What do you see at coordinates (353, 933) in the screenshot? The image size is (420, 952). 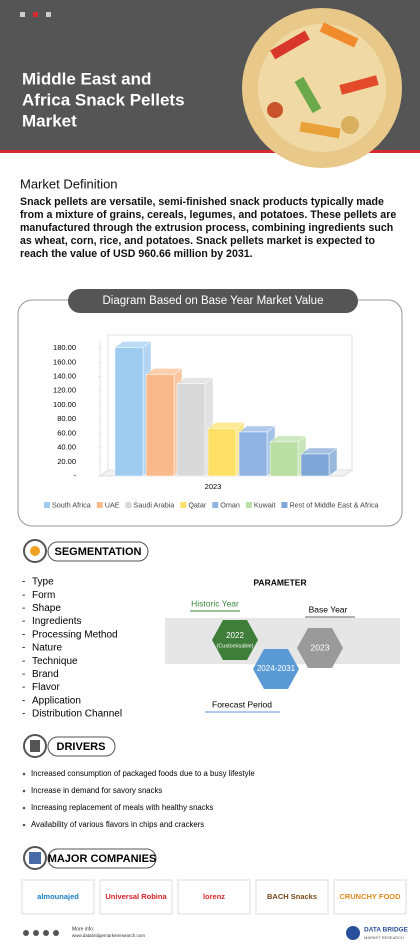 I see `brand-logo` at bounding box center [353, 933].